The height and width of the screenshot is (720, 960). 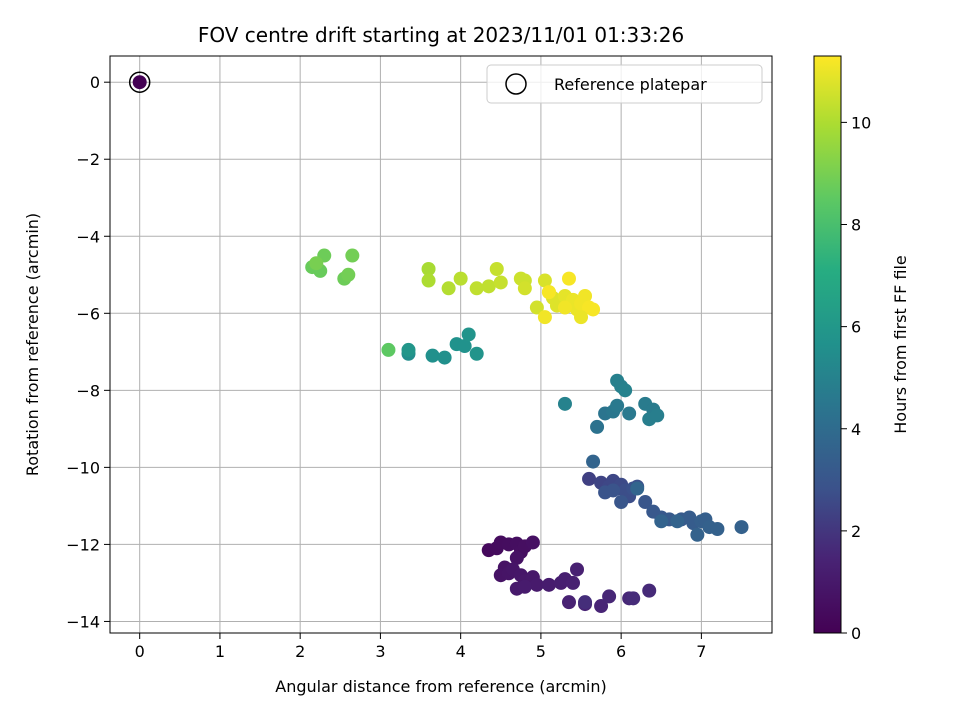 I want to click on x-tick-label: 1, so click(x=220, y=651).